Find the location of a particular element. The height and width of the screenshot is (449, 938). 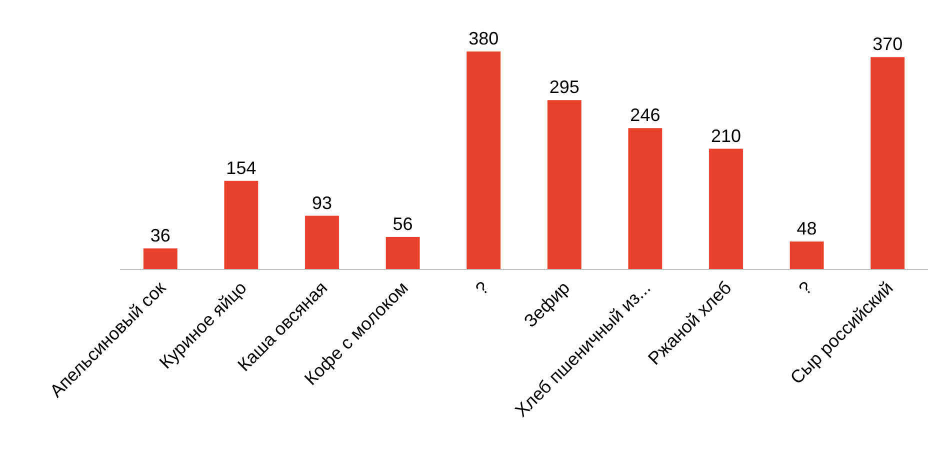

data-label: 295 is located at coordinates (564, 87).